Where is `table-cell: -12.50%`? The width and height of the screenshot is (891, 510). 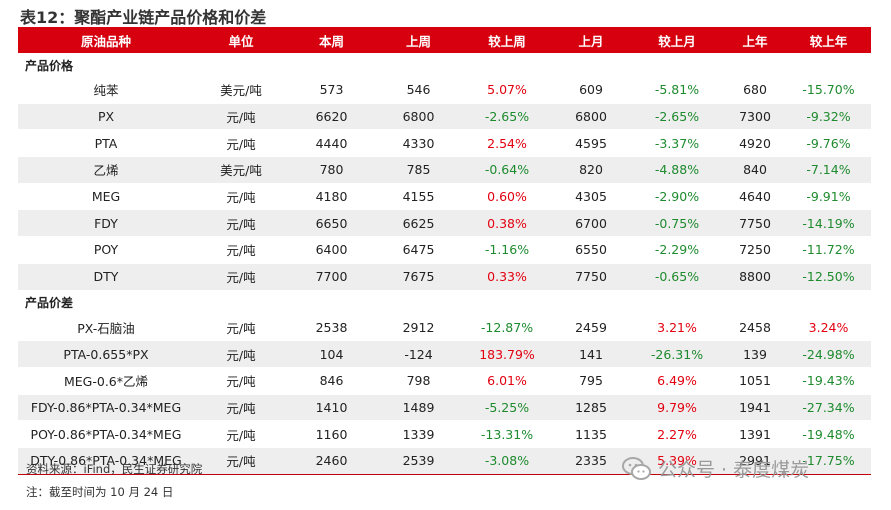
table-cell: -12.50% is located at coordinates (828, 277).